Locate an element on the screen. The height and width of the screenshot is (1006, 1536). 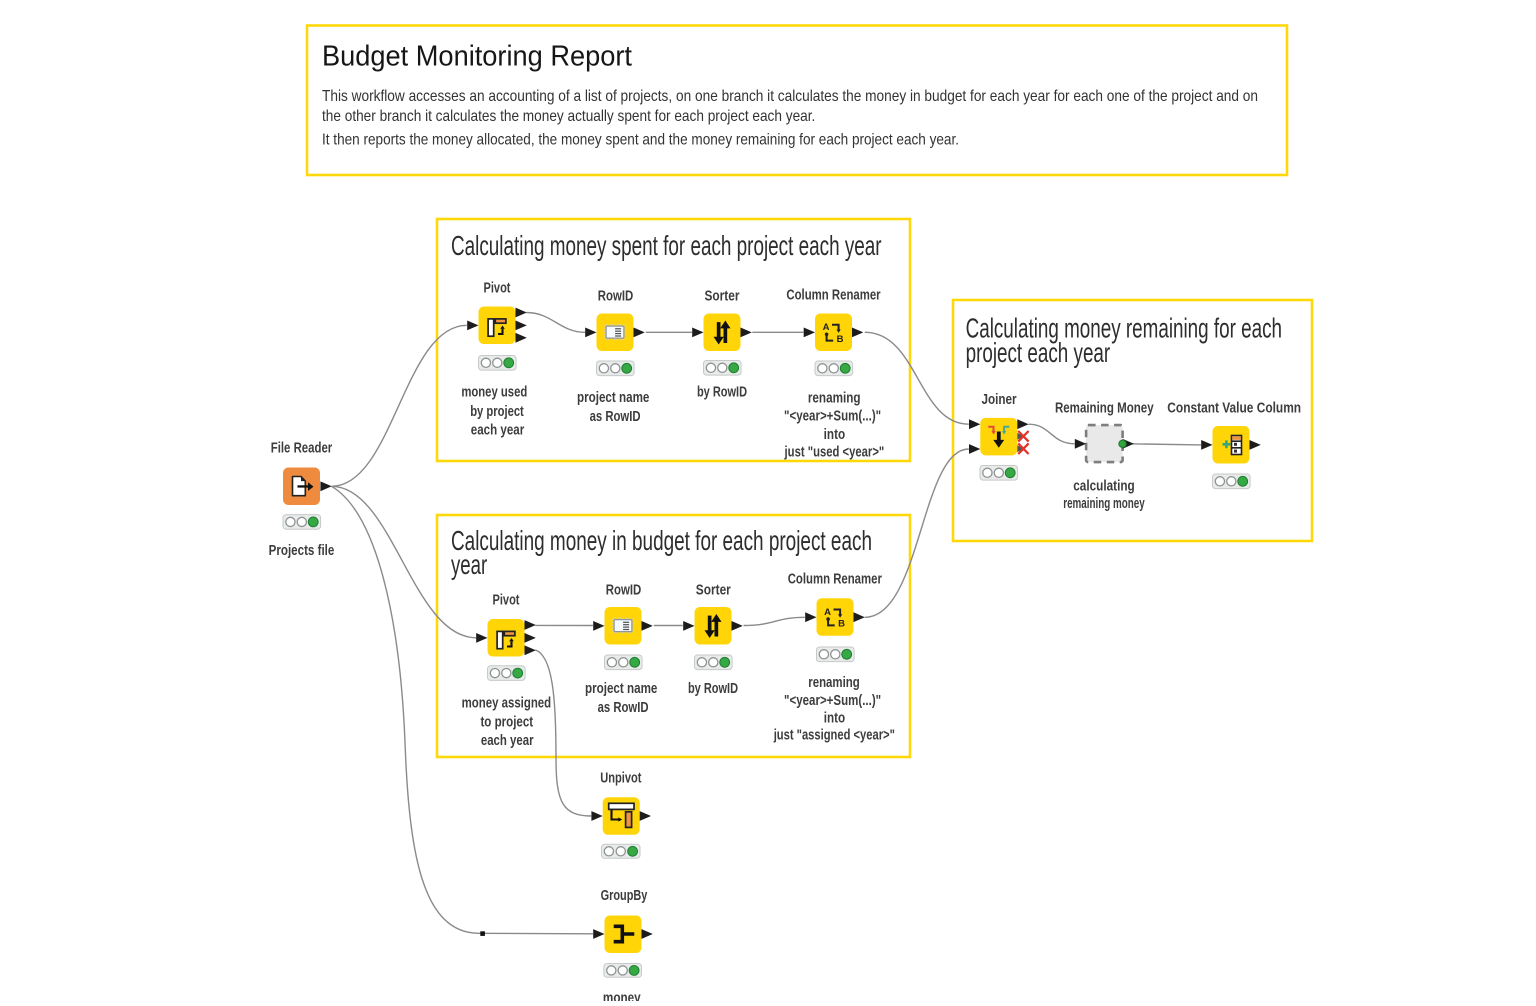
svg-text: Constant Value Column is located at coordinates (1234, 408).